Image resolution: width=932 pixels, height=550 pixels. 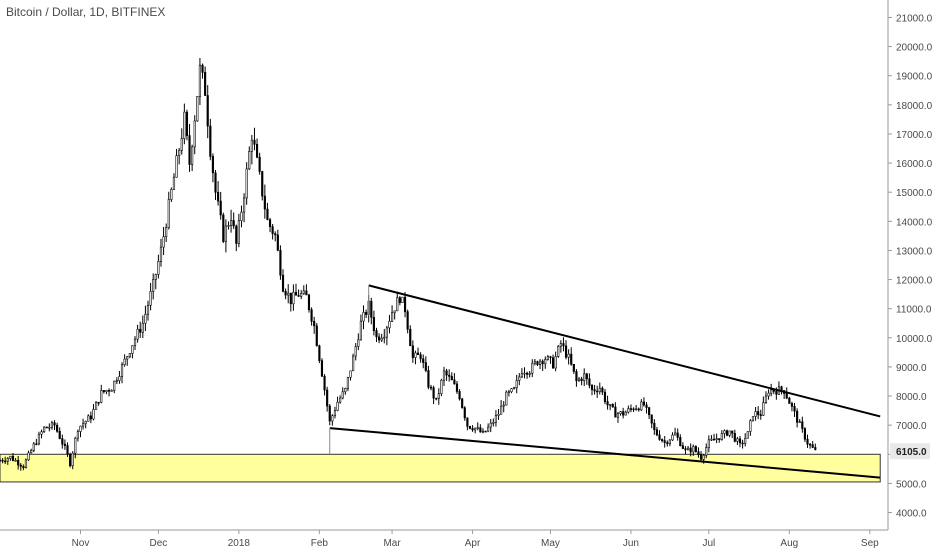 I want to click on x-tick-label: Sep, so click(x=870, y=543).